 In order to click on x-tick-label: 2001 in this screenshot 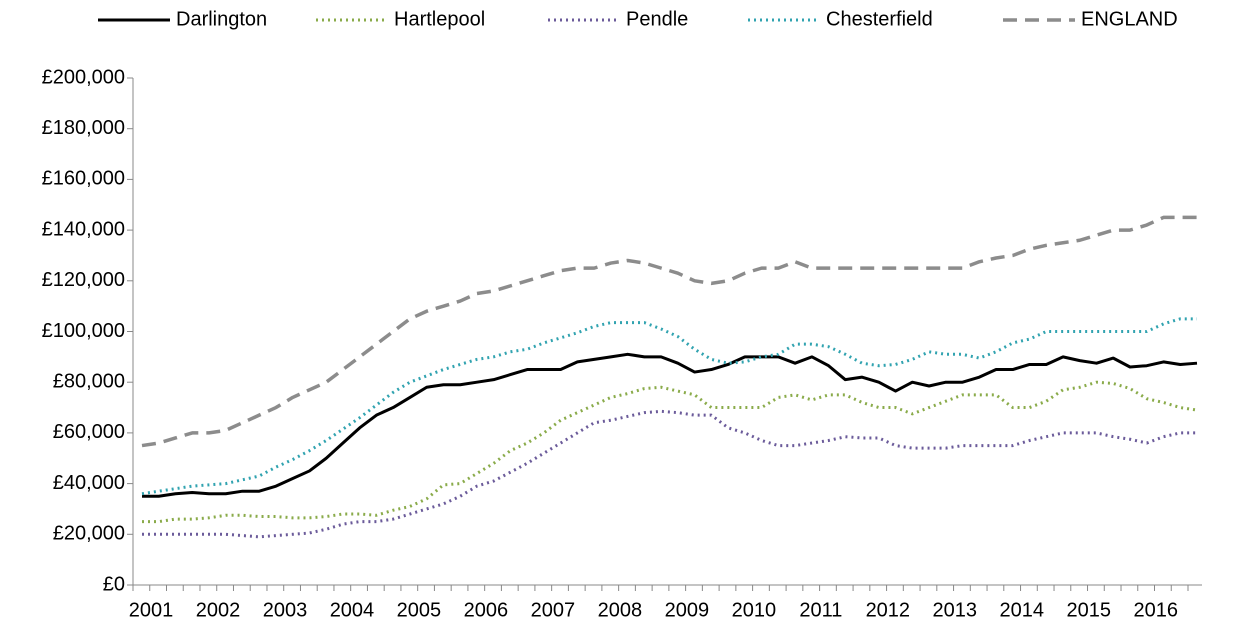, I will do `click(151, 610)`.